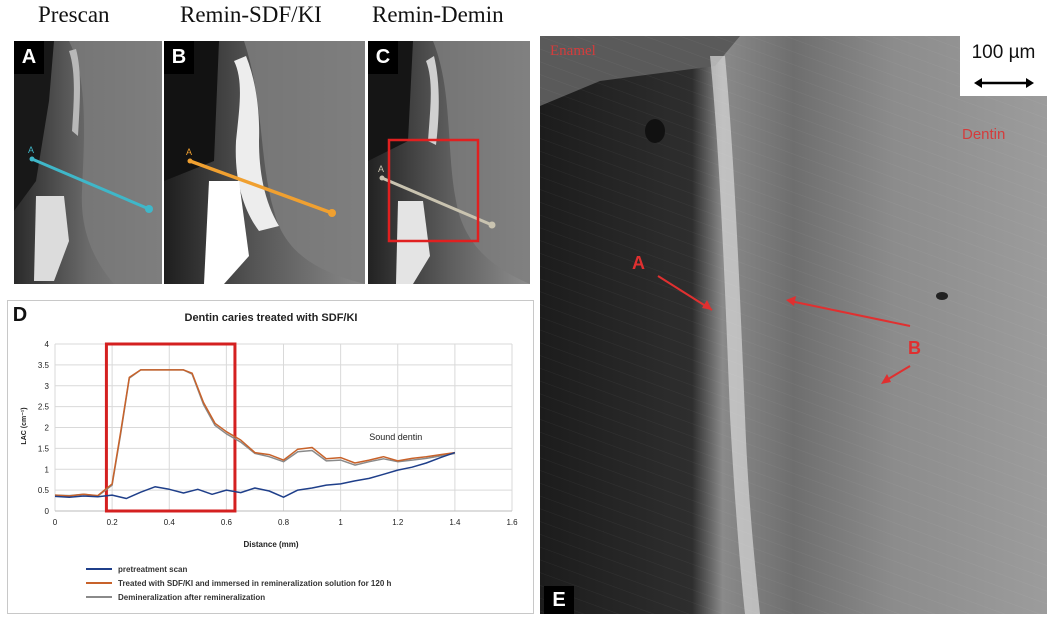 The image size is (1049, 618). I want to click on profile-line-a, so click(90, 184).